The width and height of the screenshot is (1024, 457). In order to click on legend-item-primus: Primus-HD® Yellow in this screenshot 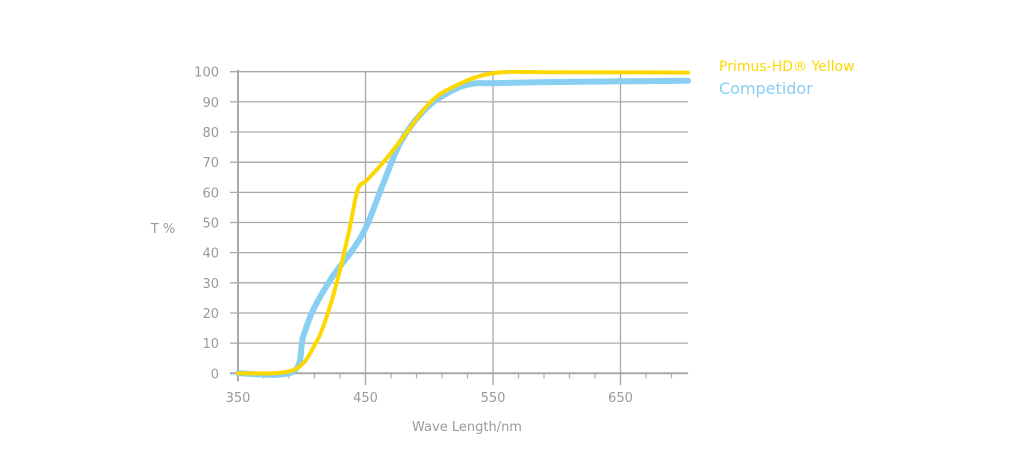, I will do `click(787, 67)`.